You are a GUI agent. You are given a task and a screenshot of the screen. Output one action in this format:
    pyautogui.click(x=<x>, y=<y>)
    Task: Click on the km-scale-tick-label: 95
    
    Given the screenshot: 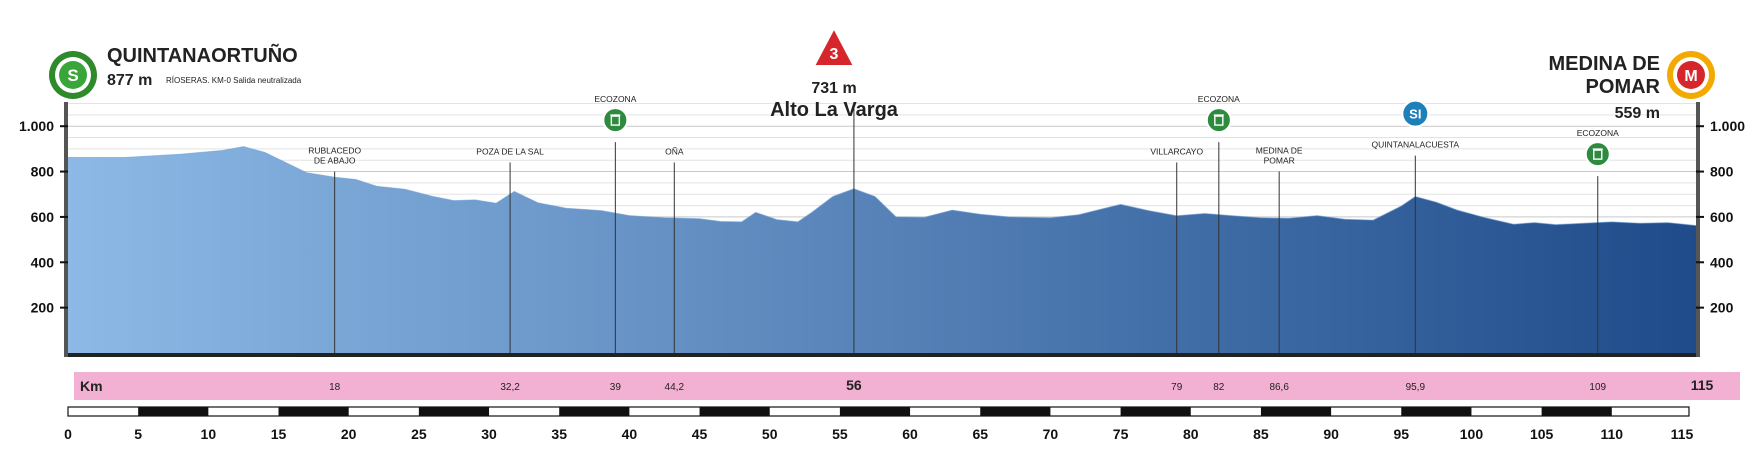 What is the action you would take?
    pyautogui.click(x=1401, y=434)
    